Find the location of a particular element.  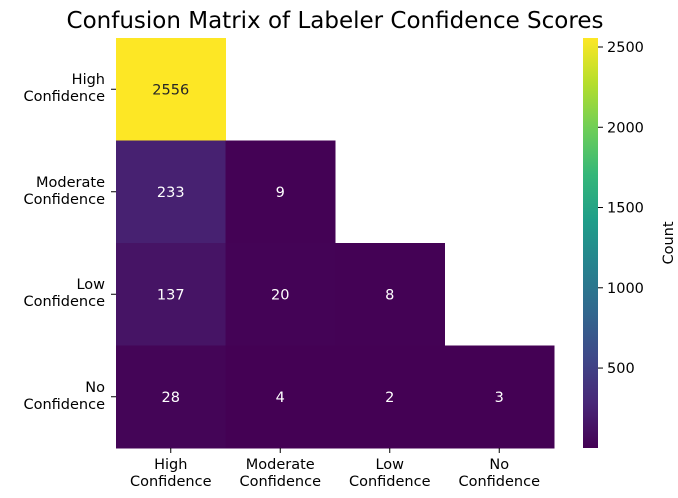

cell-label: 9 is located at coordinates (280, 193).